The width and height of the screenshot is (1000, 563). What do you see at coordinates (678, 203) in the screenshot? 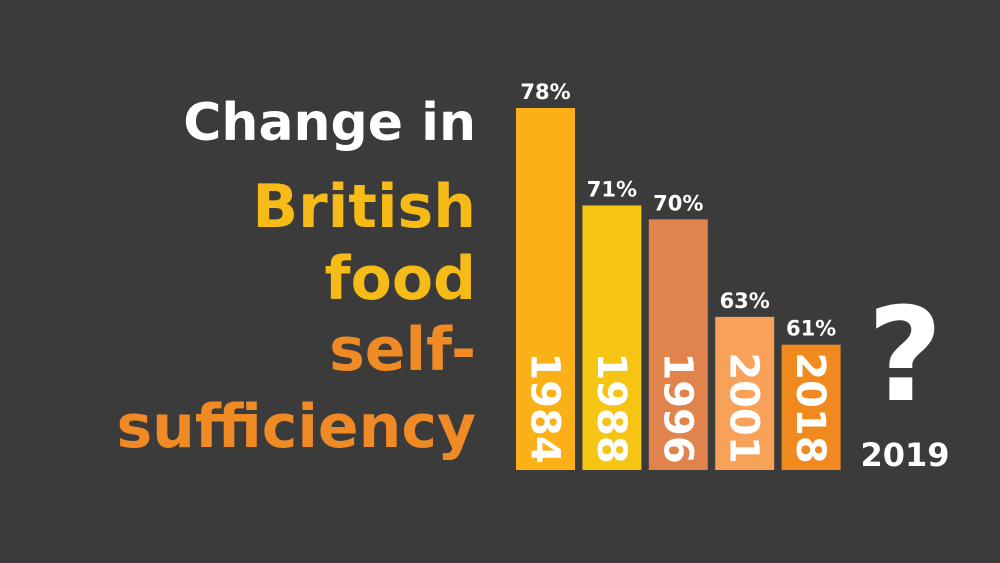
I see `value-label: 70%` at bounding box center [678, 203].